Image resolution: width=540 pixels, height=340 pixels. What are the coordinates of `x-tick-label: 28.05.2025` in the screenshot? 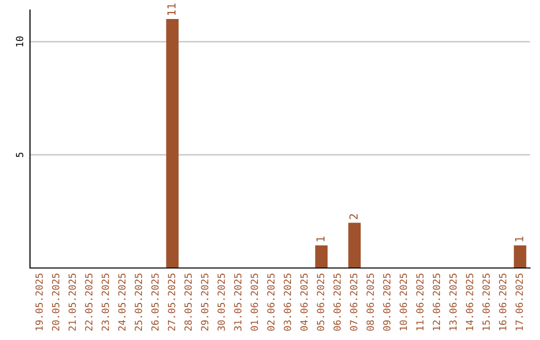 It's located at (188, 302).